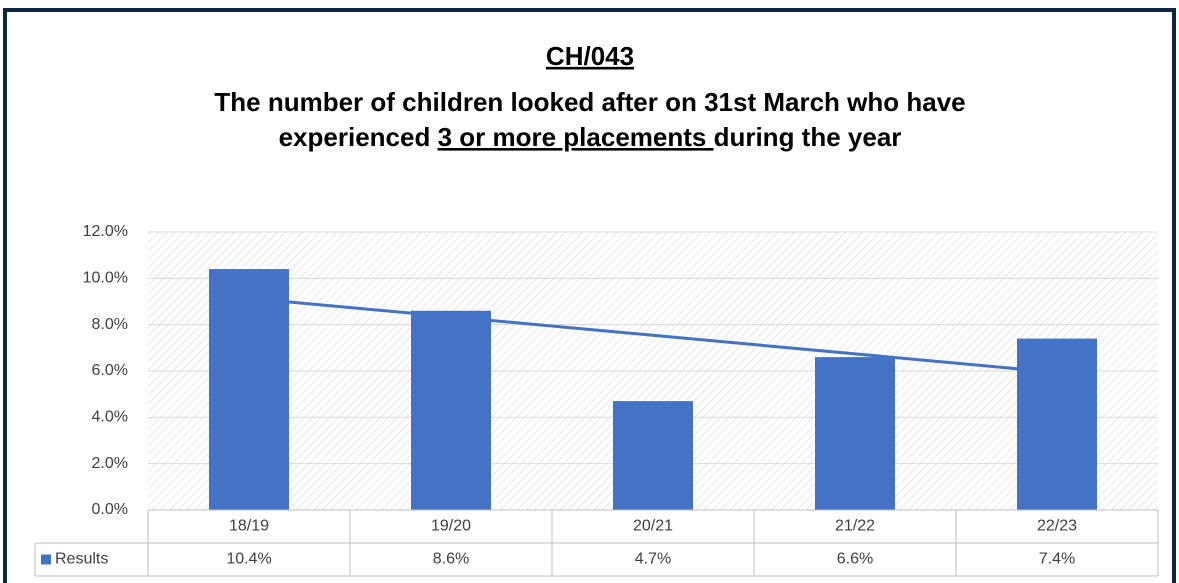 The image size is (1179, 583). Describe the element at coordinates (110, 324) in the screenshot. I see `y-tick-label: 8.0%` at that location.